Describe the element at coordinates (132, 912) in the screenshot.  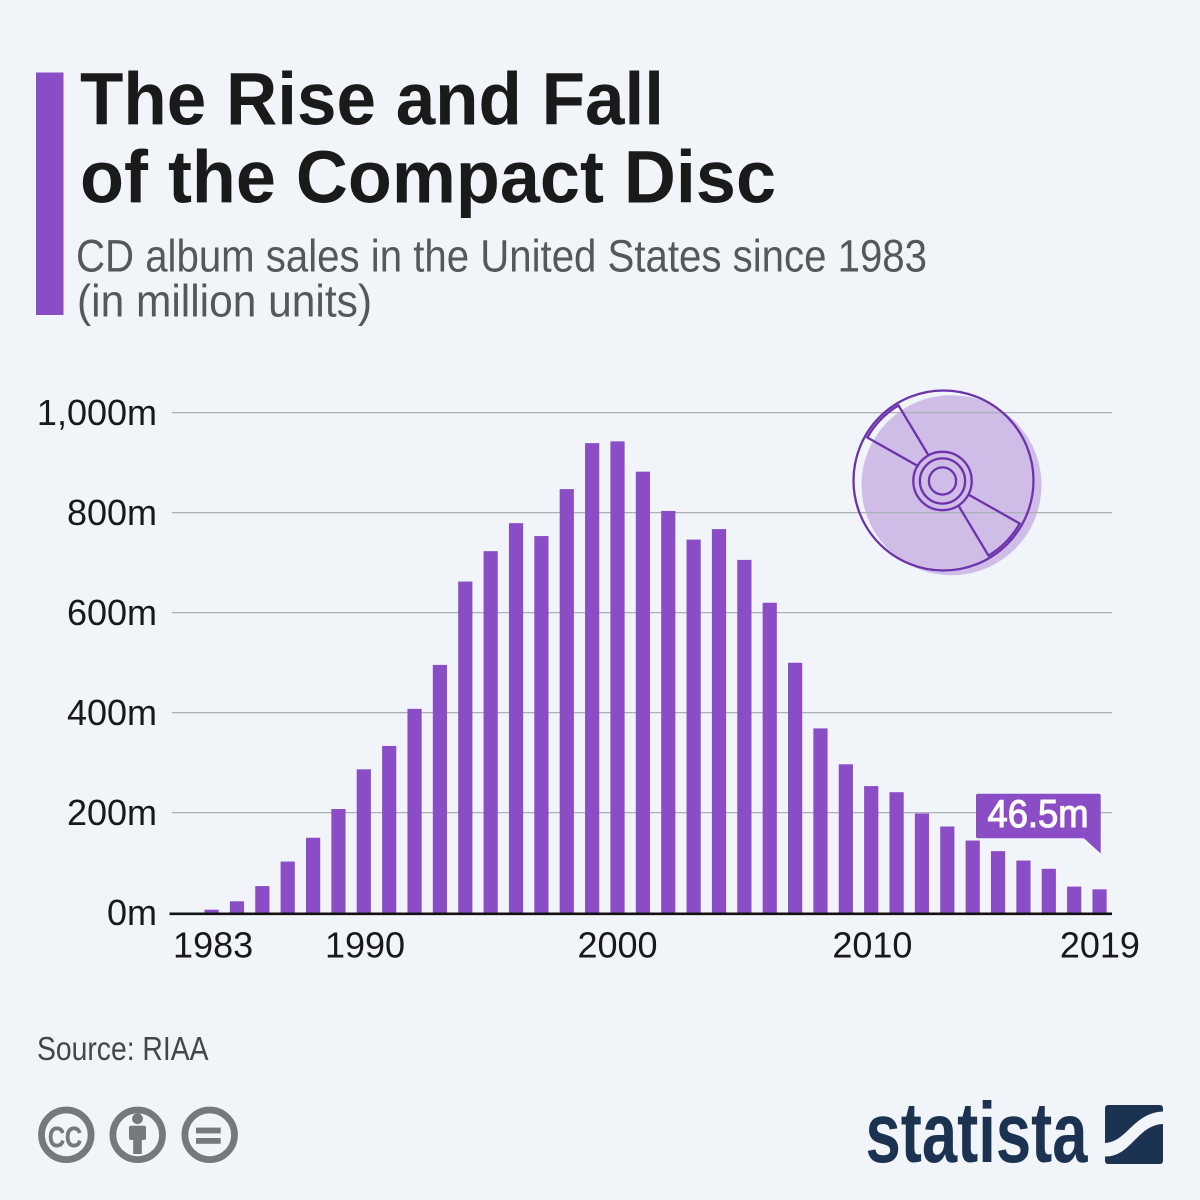
I see `svg-text: 0m` at that location.